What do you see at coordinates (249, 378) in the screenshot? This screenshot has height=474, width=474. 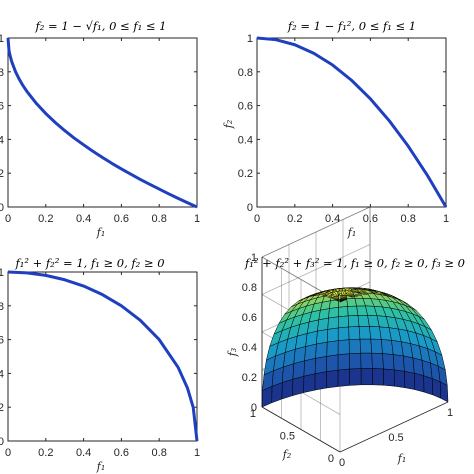 I see `z-tick-label: 0.2` at bounding box center [249, 378].